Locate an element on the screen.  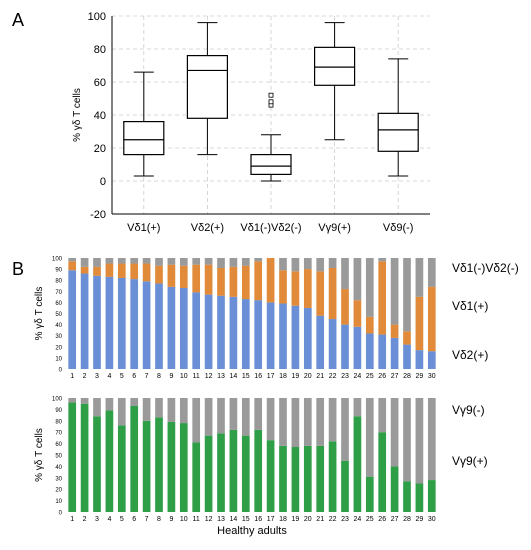
x-tick-label: 11 is located at coordinates (196, 376).